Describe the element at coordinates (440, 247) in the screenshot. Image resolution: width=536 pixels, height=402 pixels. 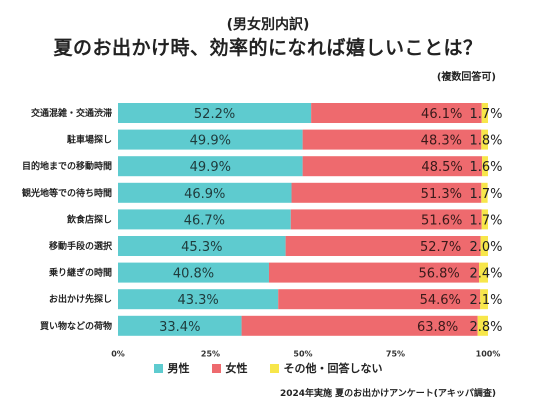
I see `data-label: 52.7%` at that location.